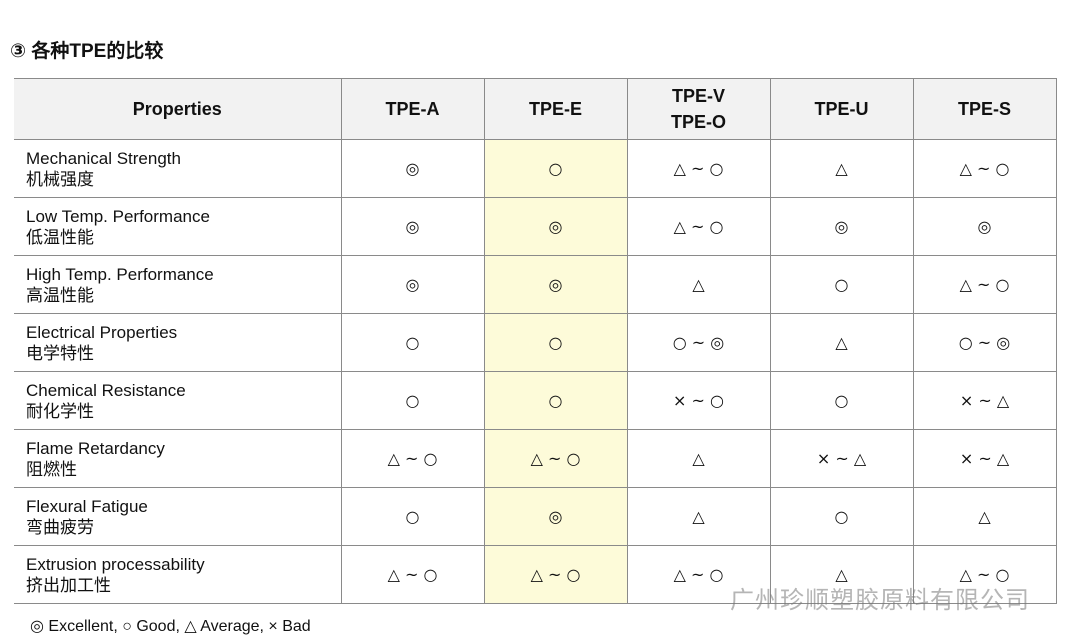  I want to click on property-cell: High Temp. Performance 高温性能, so click(178, 284).